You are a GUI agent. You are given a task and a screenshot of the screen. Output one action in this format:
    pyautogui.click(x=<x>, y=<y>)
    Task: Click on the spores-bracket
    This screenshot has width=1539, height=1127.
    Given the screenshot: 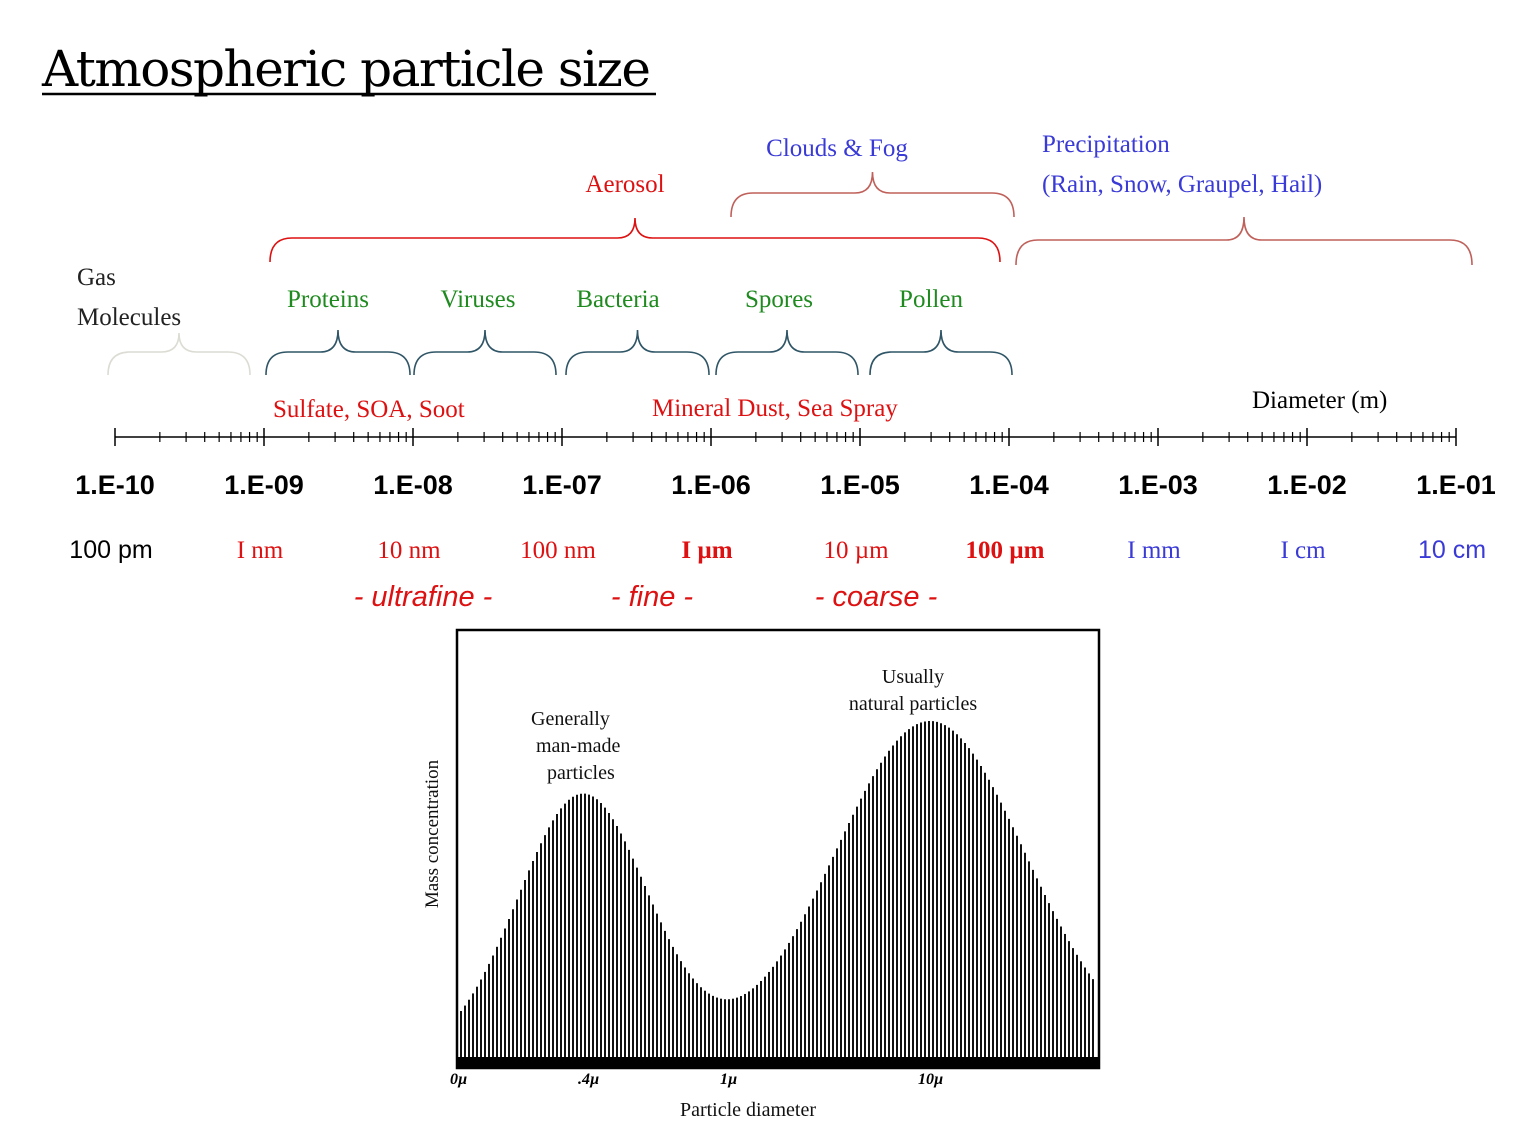 What is the action you would take?
    pyautogui.click(x=787, y=352)
    